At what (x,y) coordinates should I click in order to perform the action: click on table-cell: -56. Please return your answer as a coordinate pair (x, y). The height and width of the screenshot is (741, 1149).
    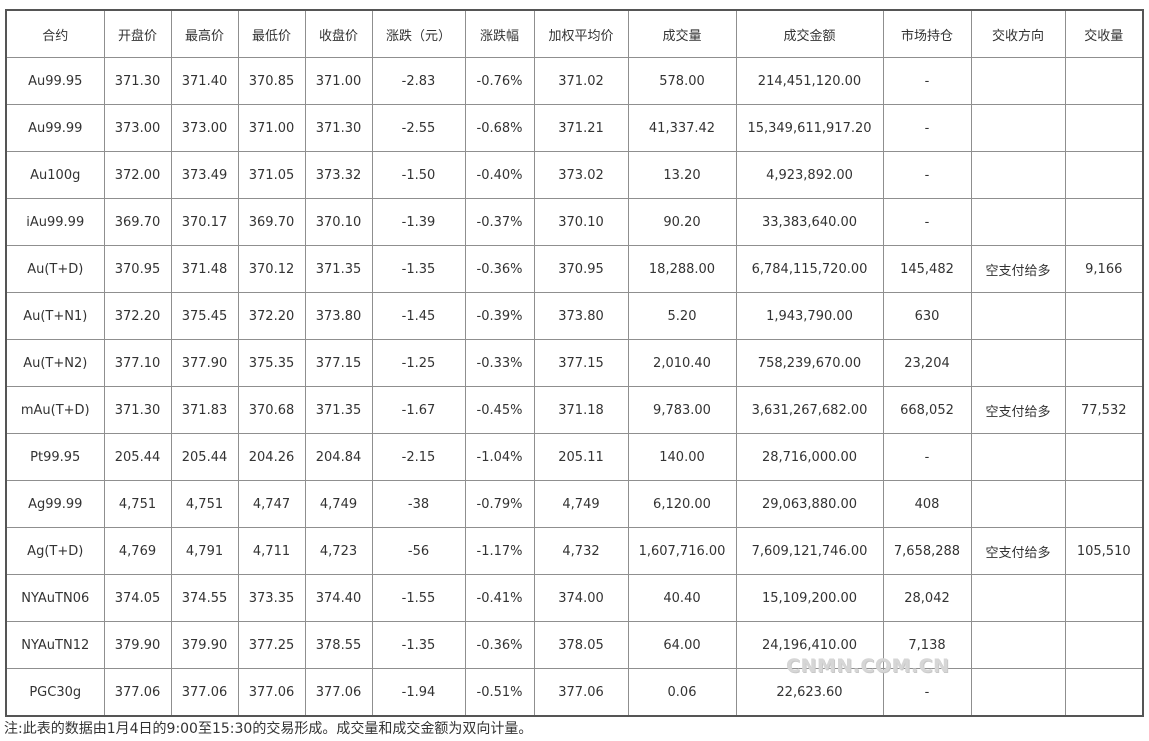
    Looking at the image, I should click on (418, 551).